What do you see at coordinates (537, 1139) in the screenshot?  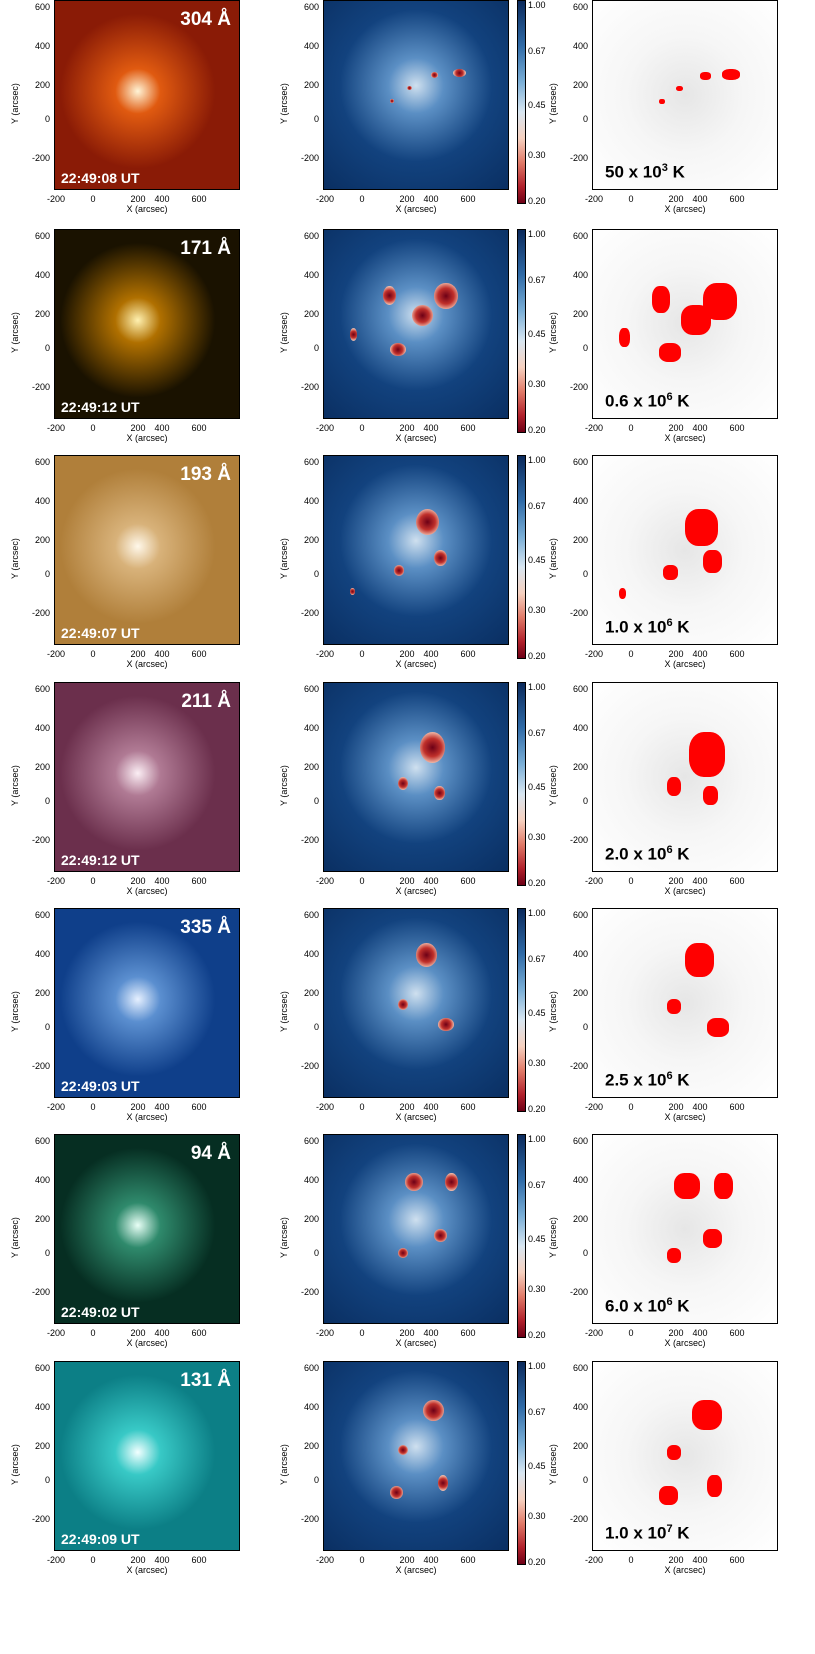 I see `colorbar-tick-label: 1.00` at bounding box center [537, 1139].